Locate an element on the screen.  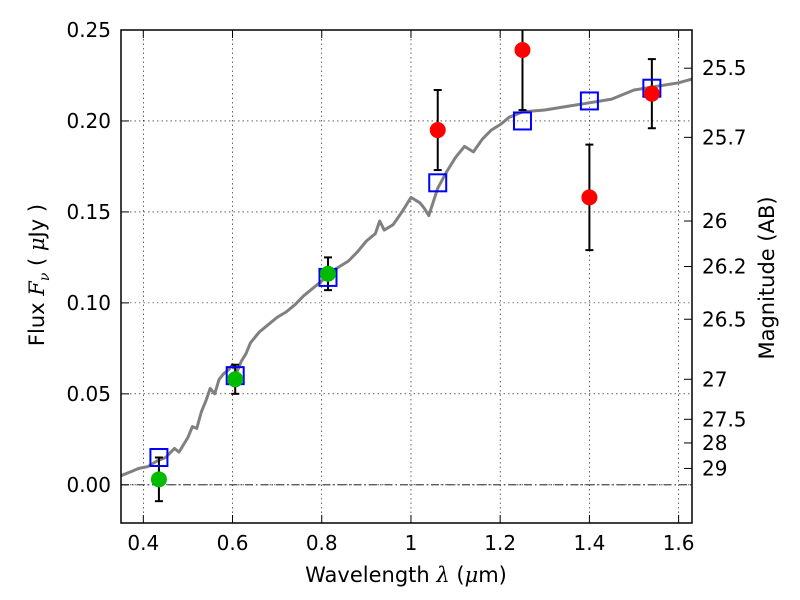
magnitude-tick-label: 26.2 is located at coordinates (724, 266).